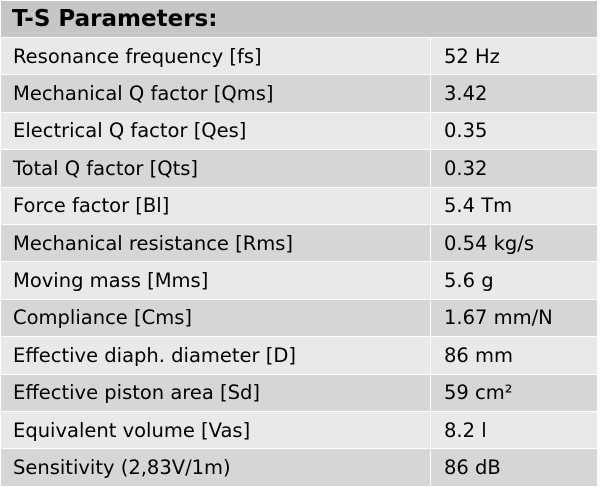 The height and width of the screenshot is (487, 600). Describe the element at coordinates (299, 169) in the screenshot. I see `table-row-total-q: Total Q factor [Qts] 0.32` at that location.